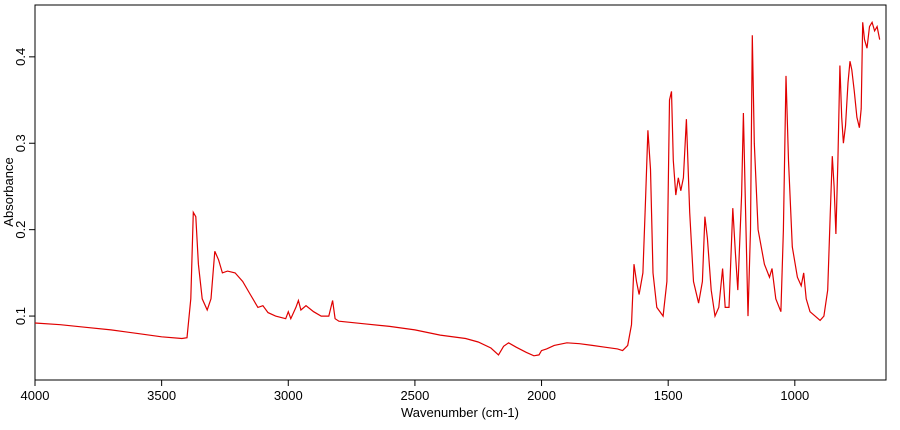  I want to click on x-tick-label: 2500, so click(414, 395).